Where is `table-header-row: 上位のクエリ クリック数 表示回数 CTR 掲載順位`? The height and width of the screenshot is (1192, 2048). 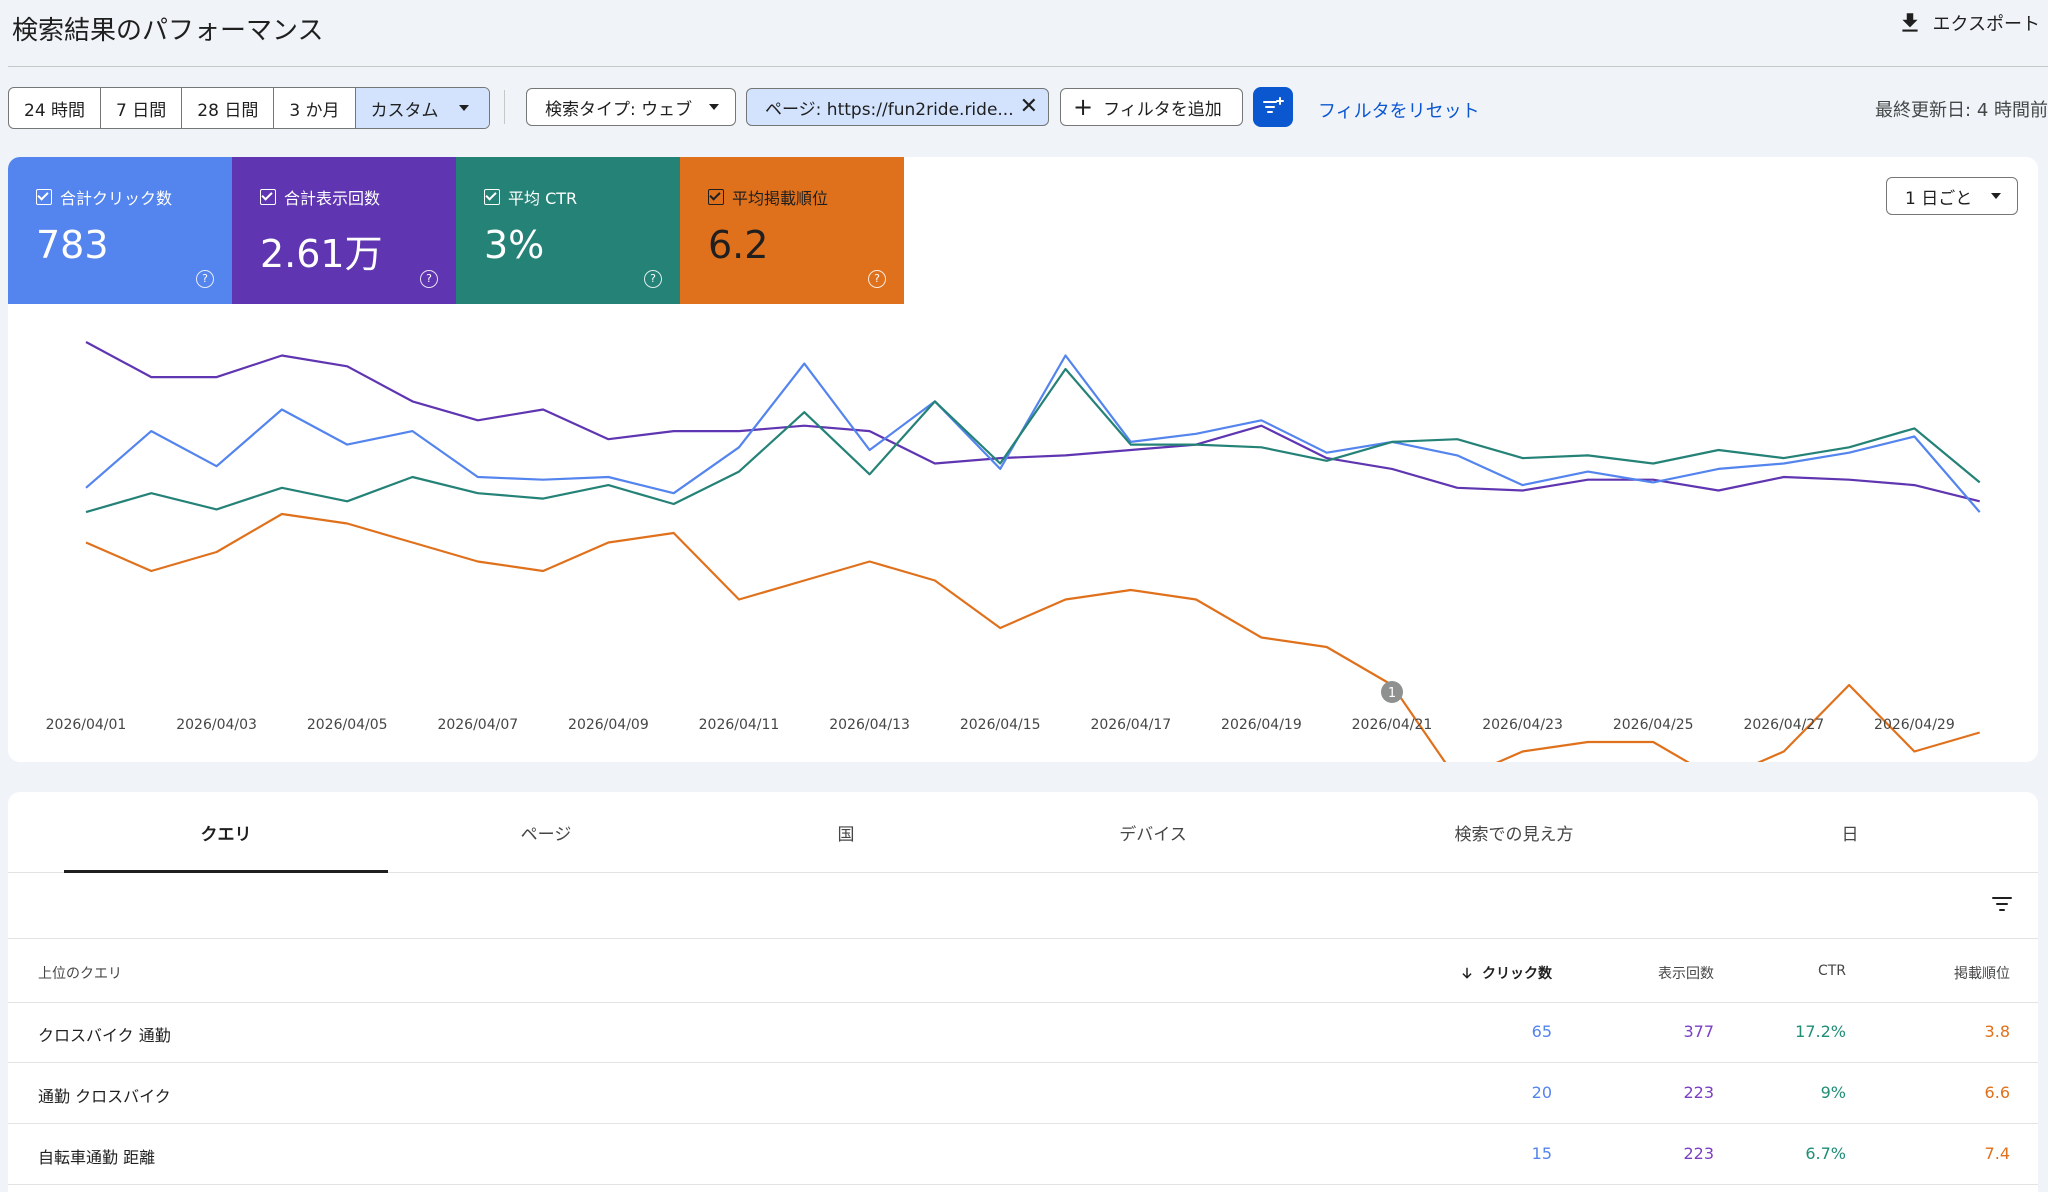 table-header-row: 上位のクエリ クリック数 表示回数 CTR 掲載順位 is located at coordinates (1023, 970).